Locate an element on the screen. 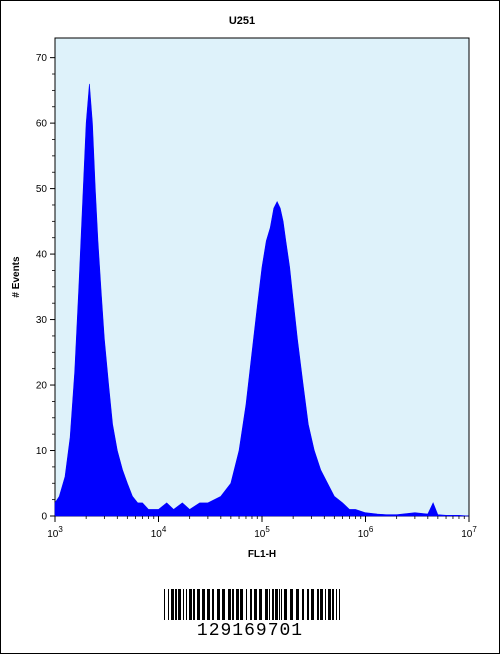 This screenshot has height=654, width=500. y-tick-label: 30 is located at coordinates (42, 320).